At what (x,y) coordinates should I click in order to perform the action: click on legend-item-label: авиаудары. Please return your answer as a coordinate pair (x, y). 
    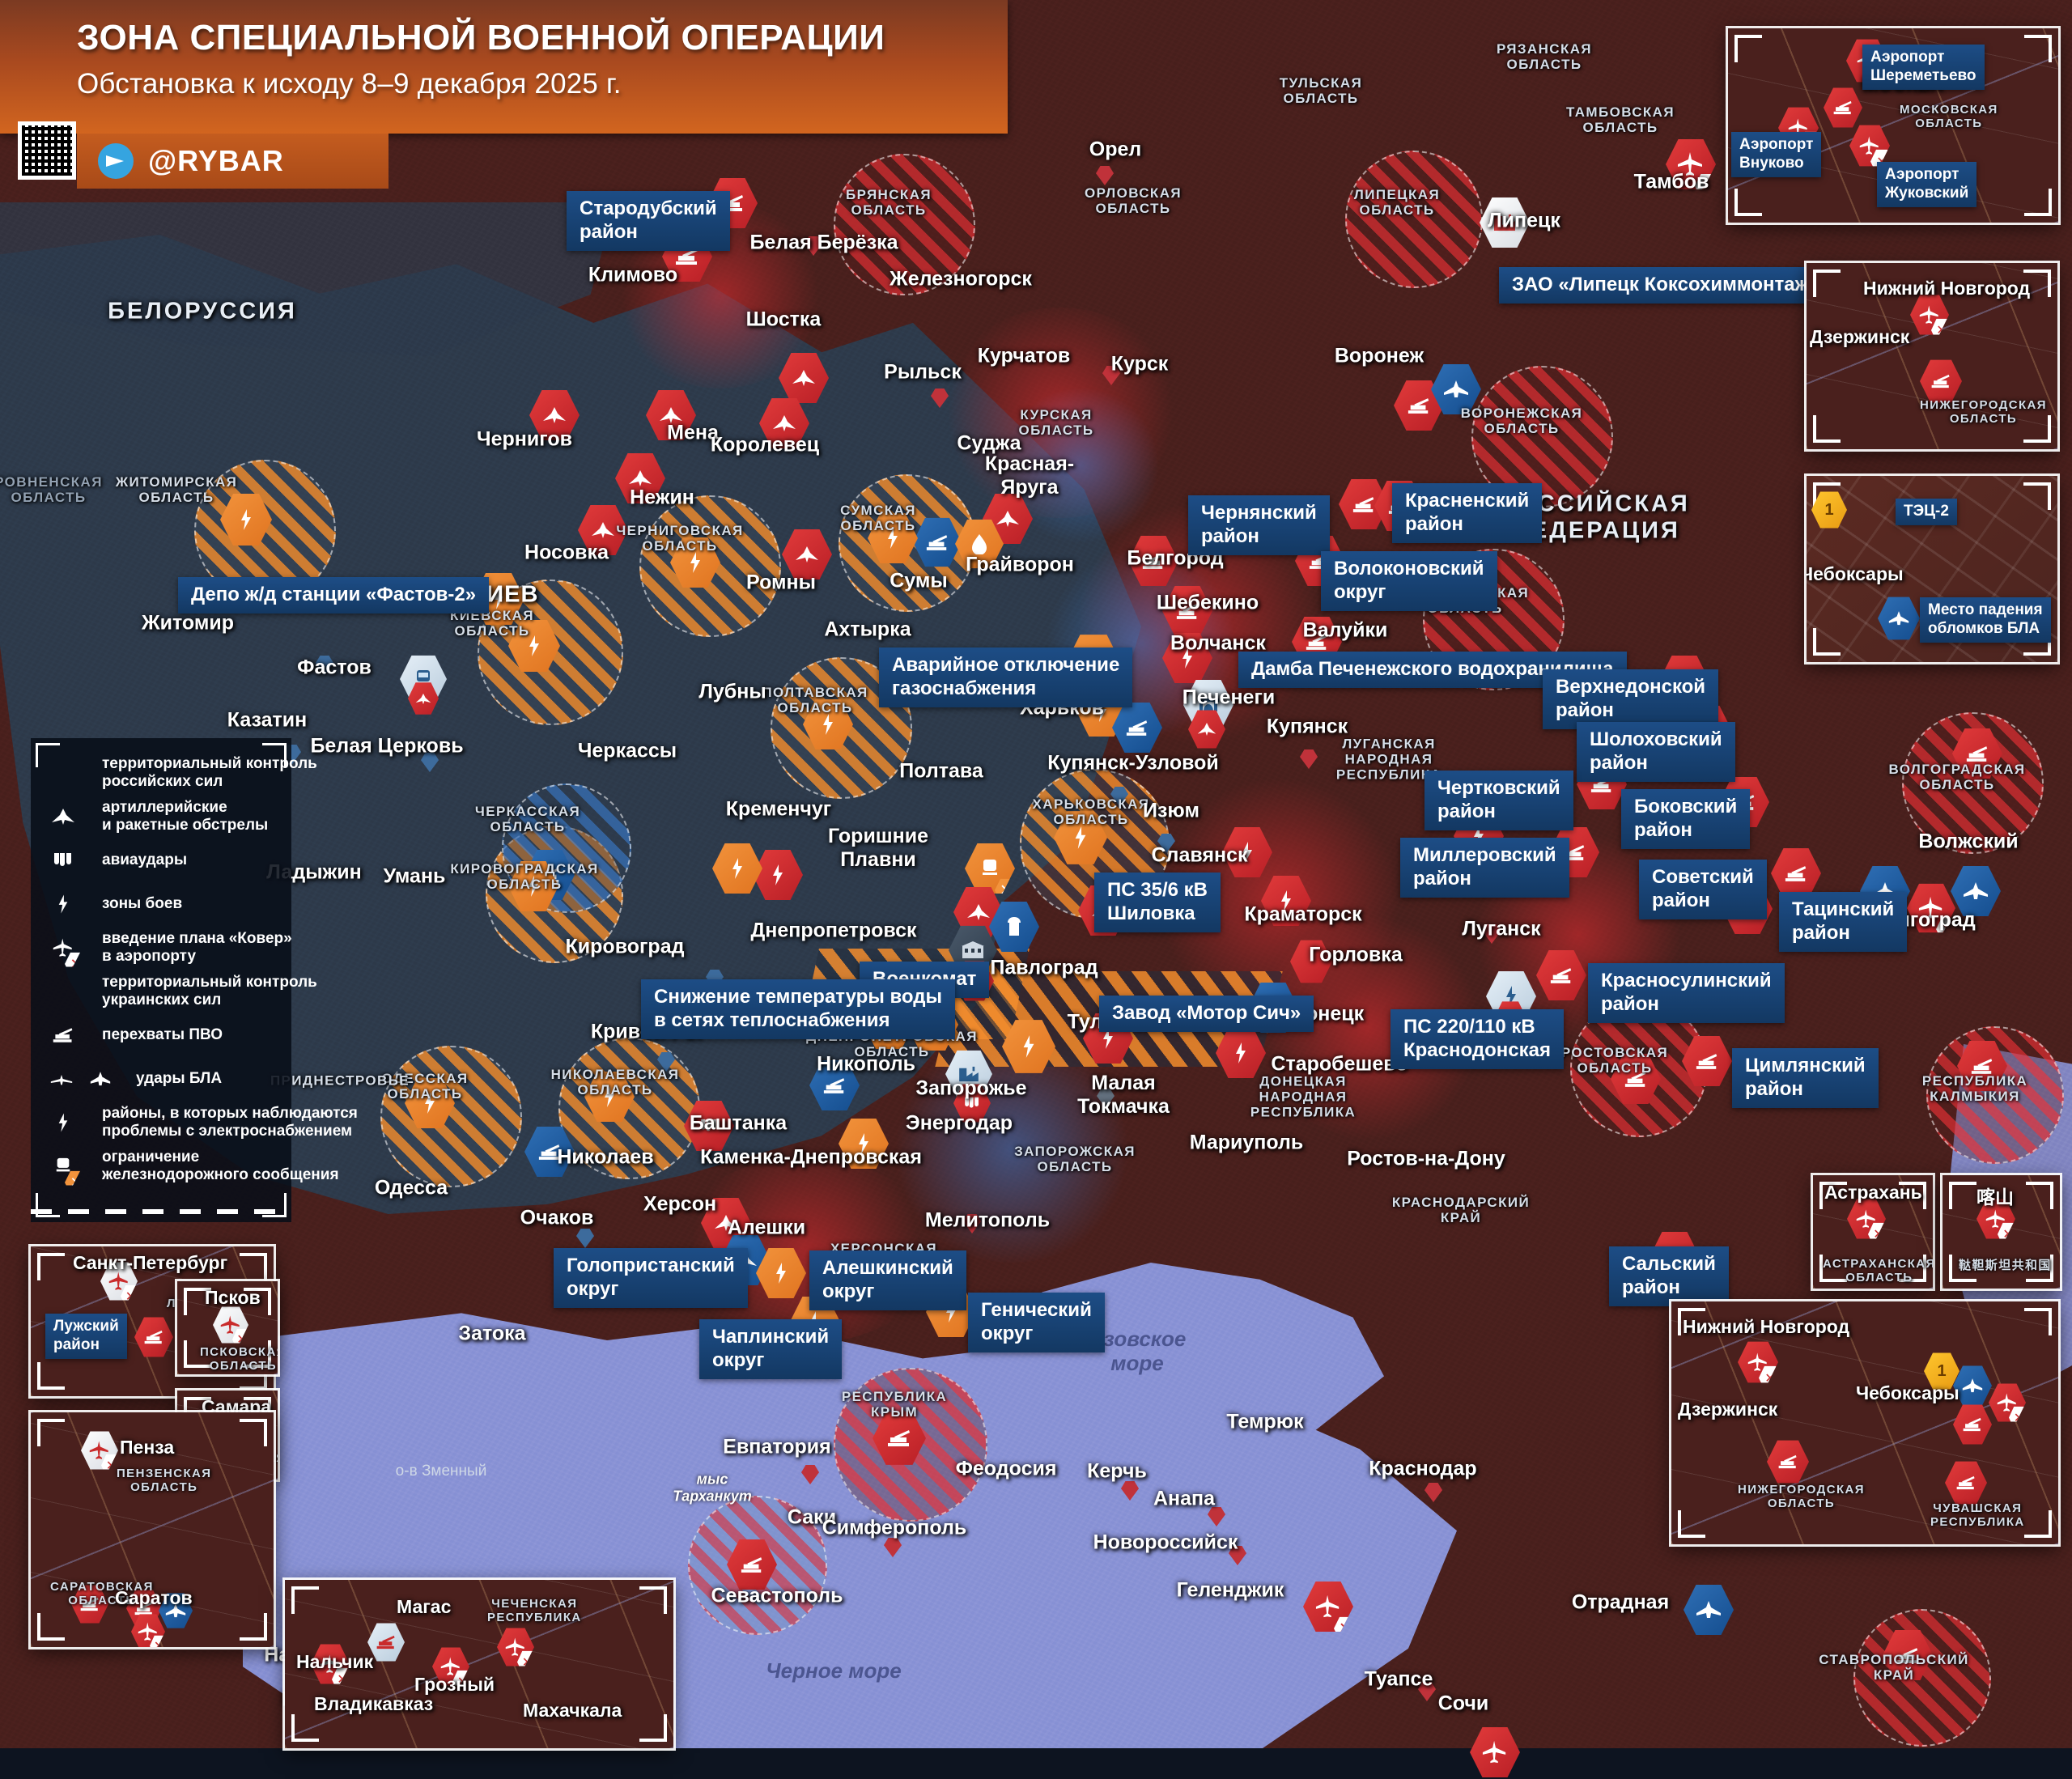
    Looking at the image, I should click on (145, 859).